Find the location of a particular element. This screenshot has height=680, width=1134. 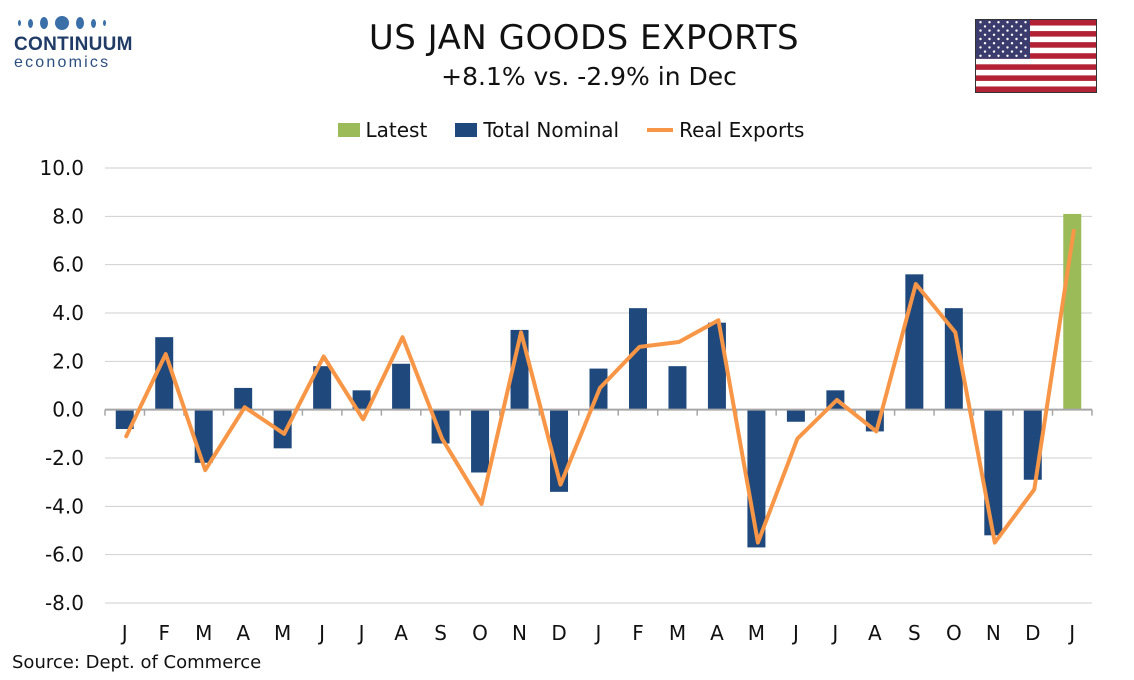

legend-swatch-real-exports is located at coordinates (660, 130).